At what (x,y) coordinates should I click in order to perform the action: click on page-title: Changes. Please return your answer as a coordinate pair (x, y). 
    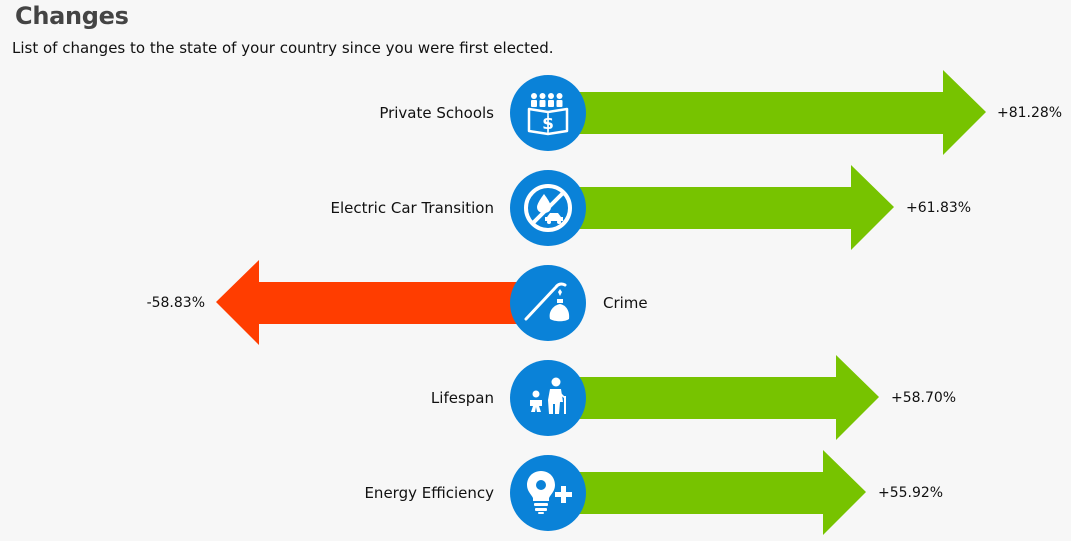
    Looking at the image, I should click on (72, 16).